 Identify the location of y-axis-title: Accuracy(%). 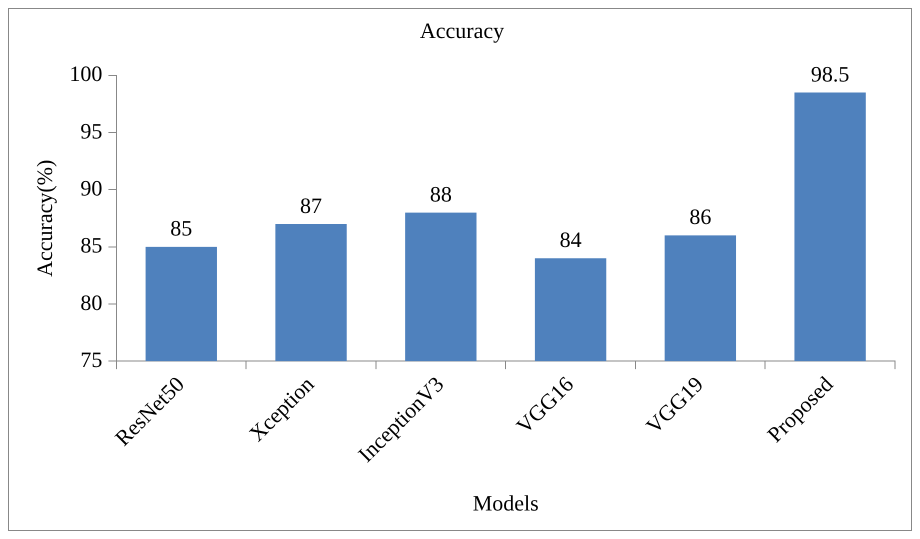
(44, 218).